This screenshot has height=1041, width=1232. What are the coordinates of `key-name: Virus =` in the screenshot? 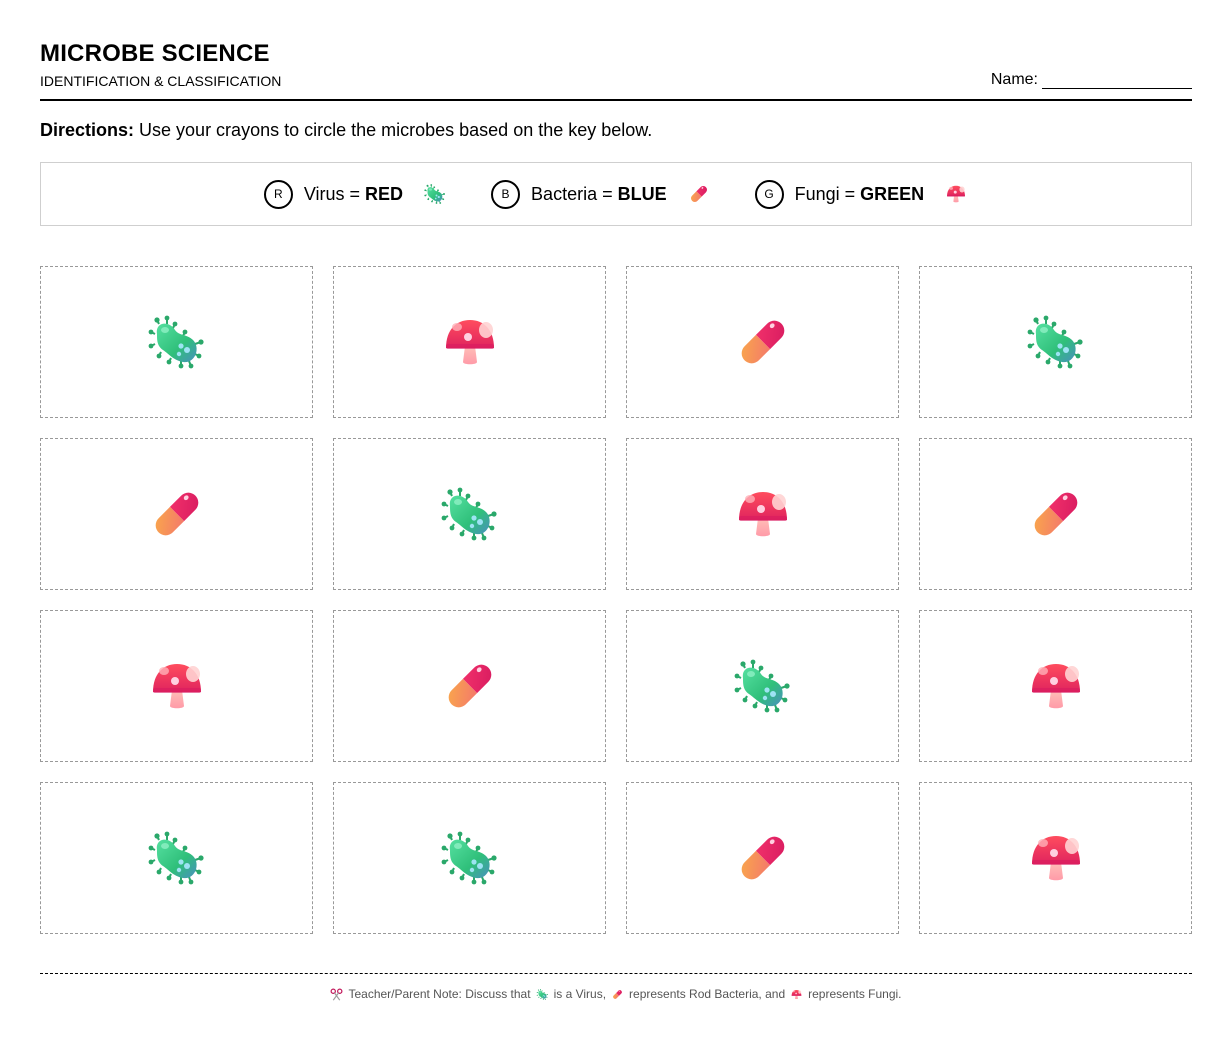 It's located at (334, 193).